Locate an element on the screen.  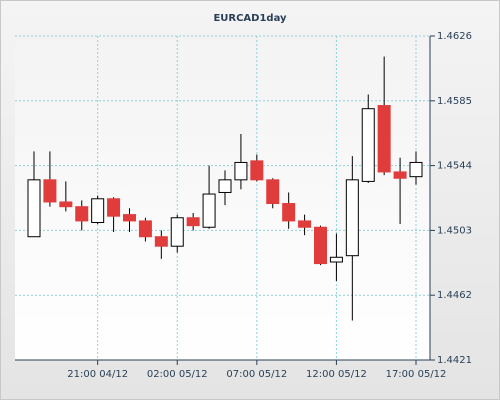
x-tick-label: 21:00 04/12 is located at coordinates (97, 374).